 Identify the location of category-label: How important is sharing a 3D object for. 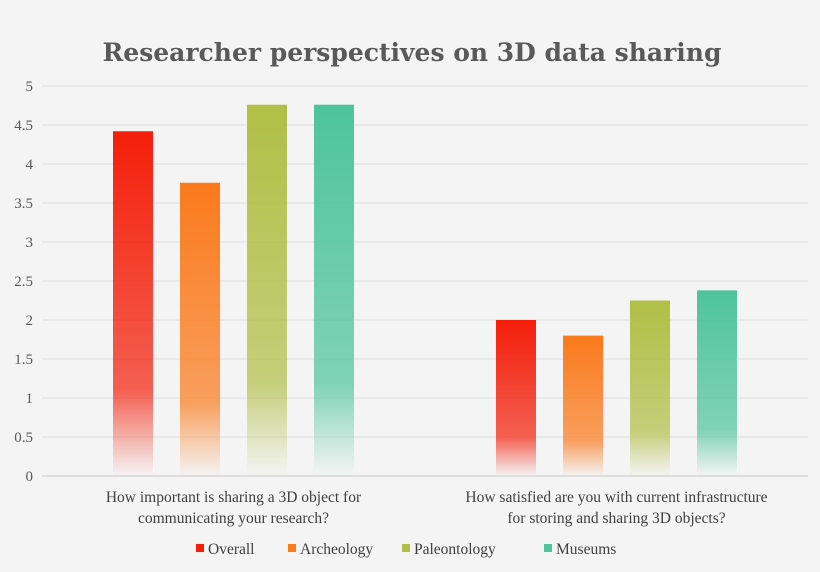
(234, 497).